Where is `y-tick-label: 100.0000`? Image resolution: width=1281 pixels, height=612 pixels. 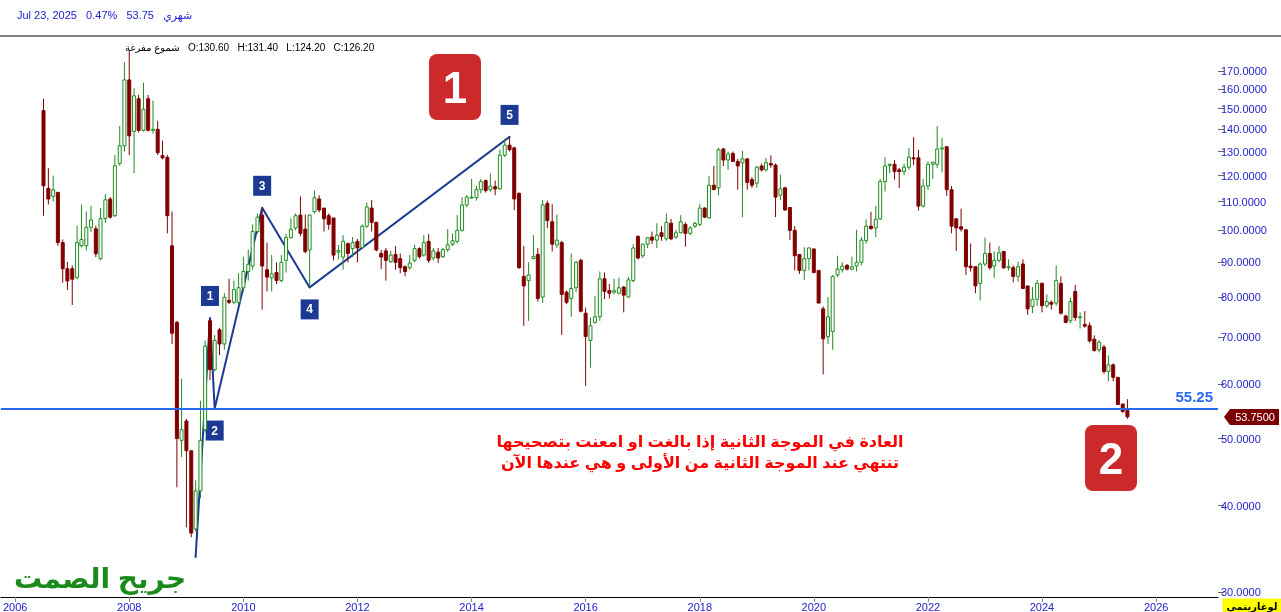
y-tick-label: 100.0000 is located at coordinates (1244, 230).